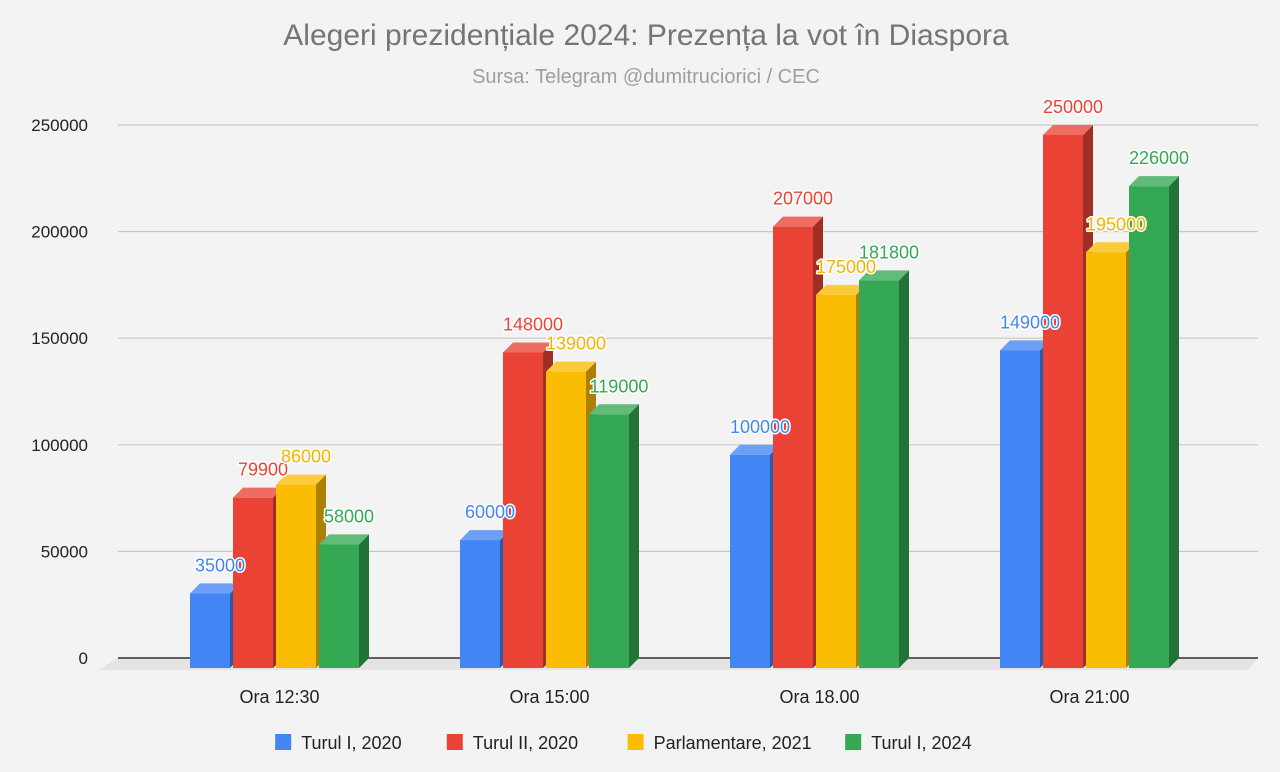 The height and width of the screenshot is (772, 1280). What do you see at coordinates (64, 551) in the screenshot?
I see `y-tick-label: 50000` at bounding box center [64, 551].